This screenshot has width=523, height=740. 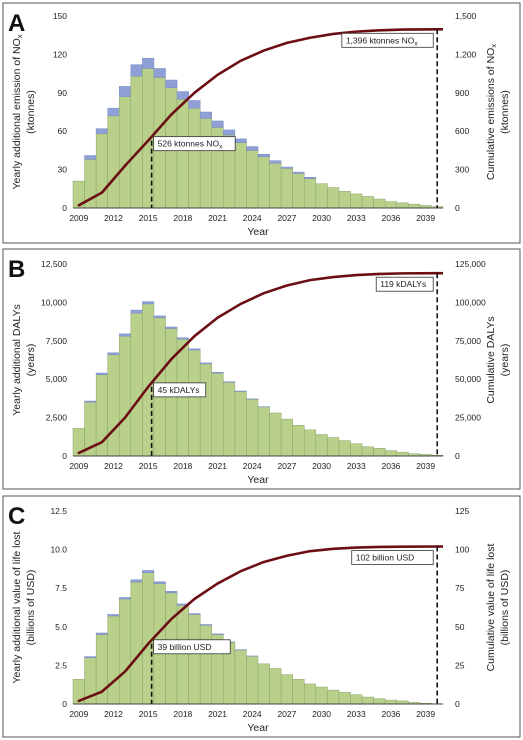 What do you see at coordinates (462, 511) in the screenshot?
I see `y-tick-label-right: 125` at bounding box center [462, 511].